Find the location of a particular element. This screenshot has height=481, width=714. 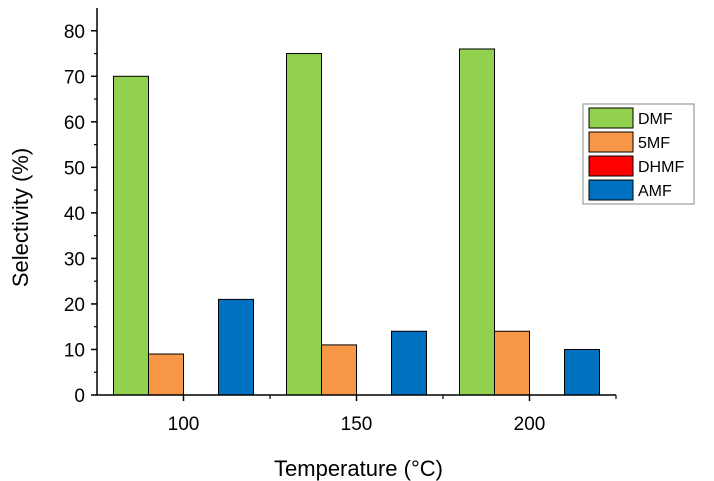

y-tick-label: 10 is located at coordinates (74, 350).